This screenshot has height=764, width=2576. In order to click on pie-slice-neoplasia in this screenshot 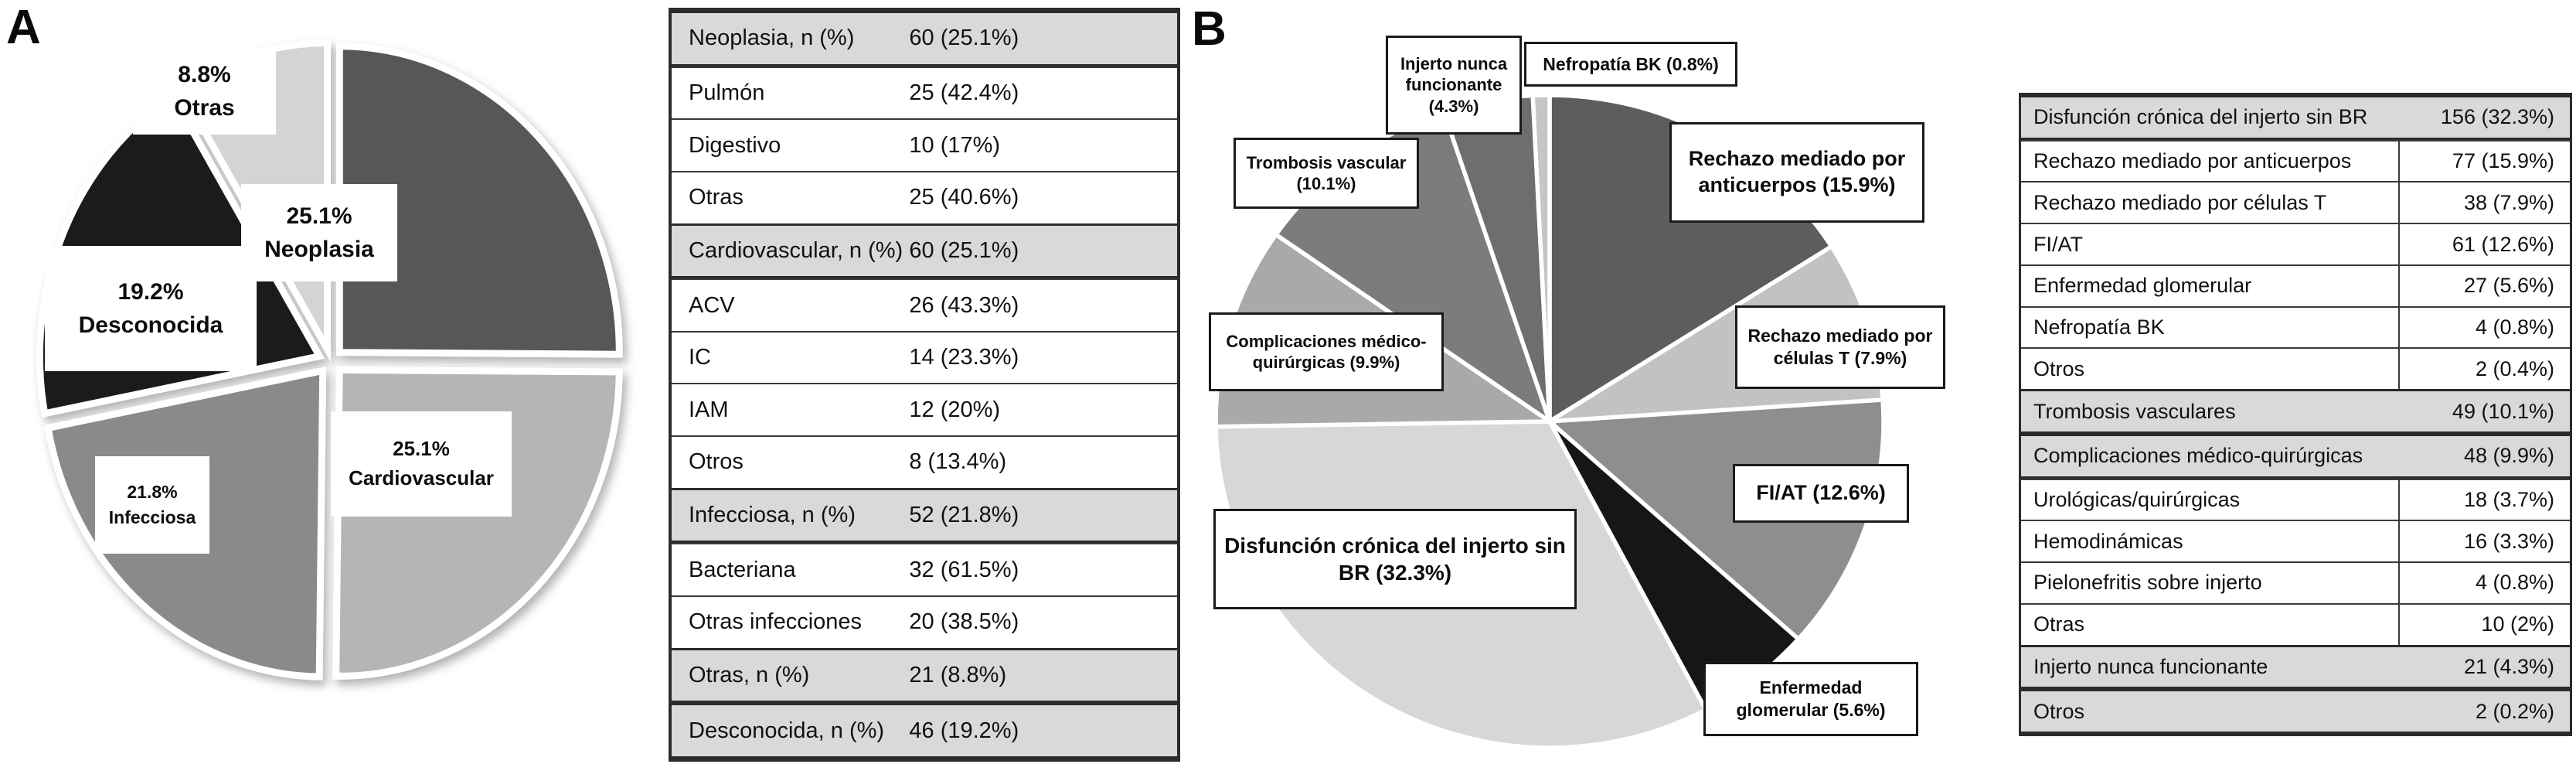, I will do `click(479, 200)`.